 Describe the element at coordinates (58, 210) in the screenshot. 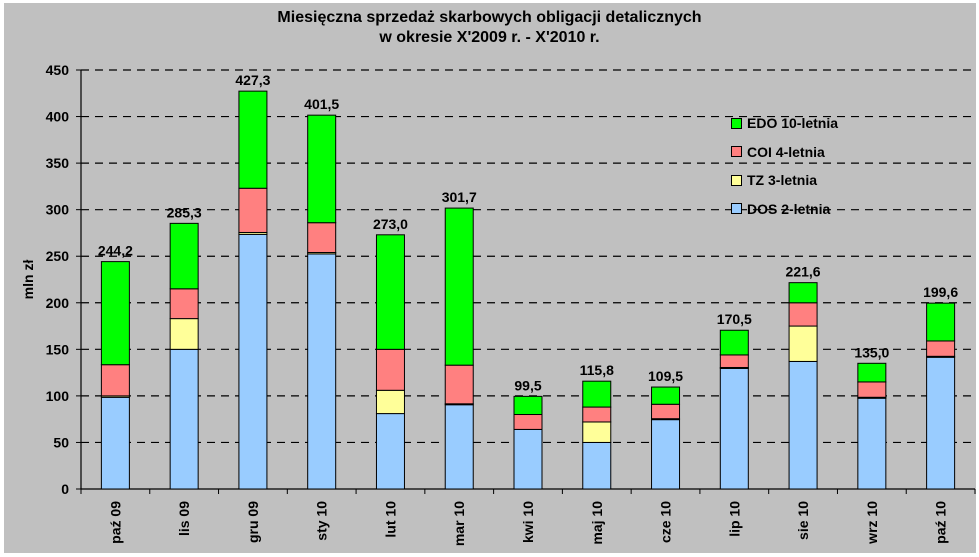

I see `y-tick-label: 300` at that location.